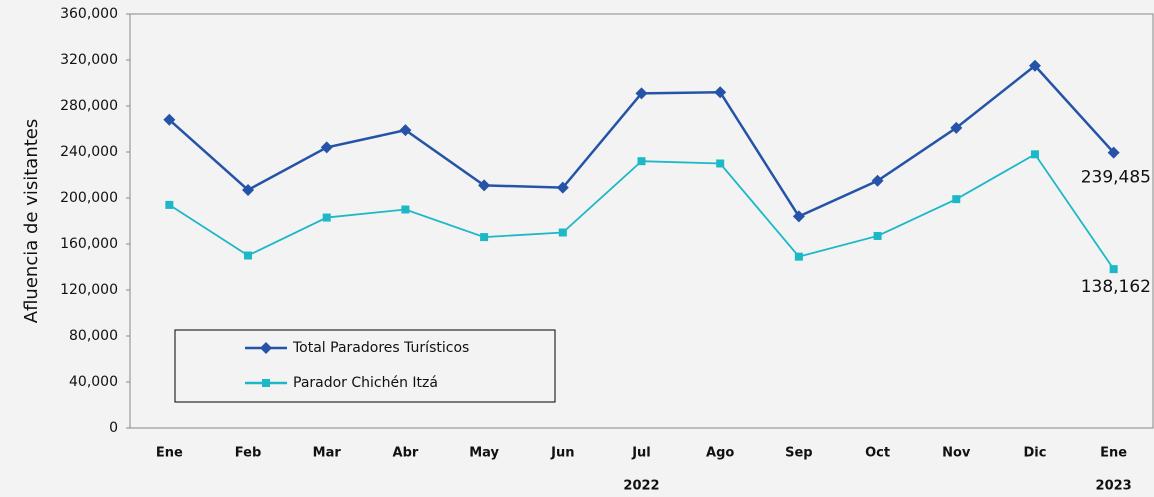  I want to click on x-group-label: 2022, so click(641, 486).